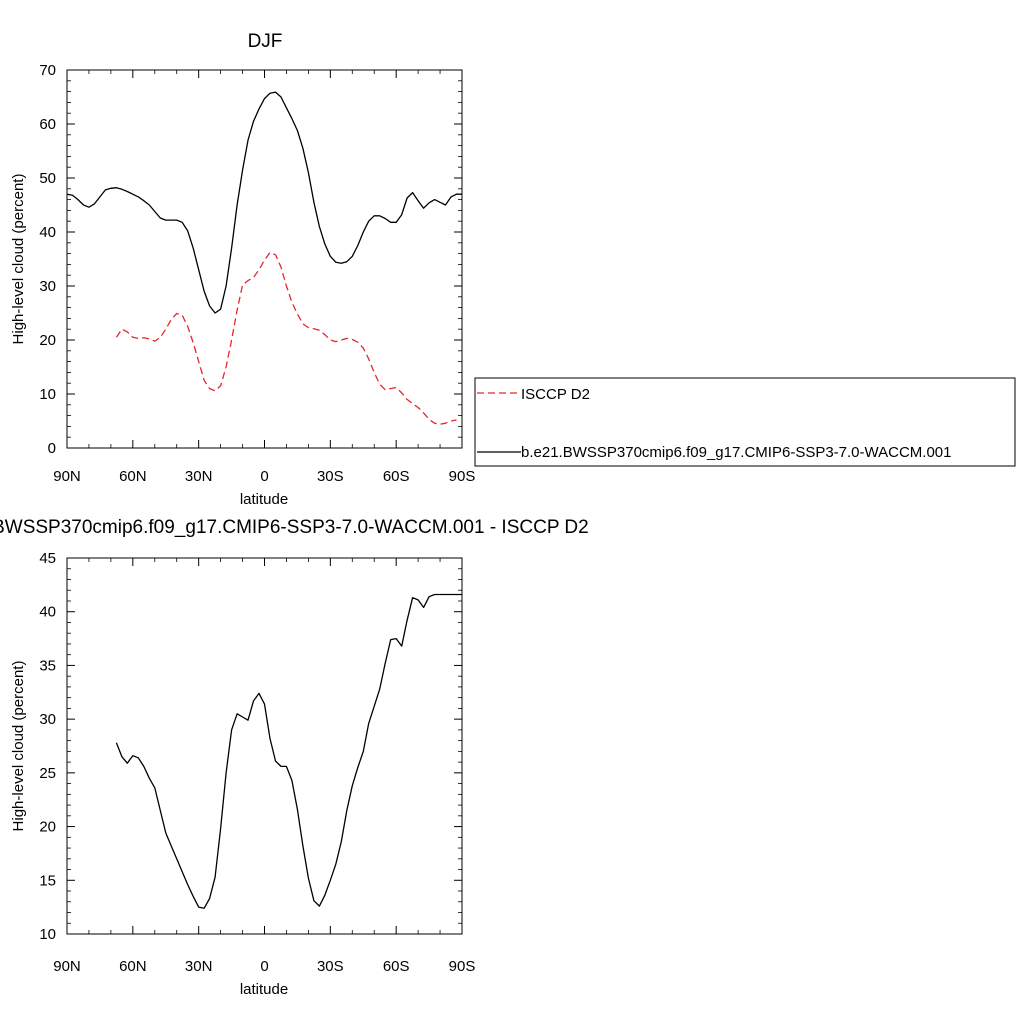 The width and height of the screenshot is (1024, 1024). I want to click on y-tick-label: 50, so click(47, 178).